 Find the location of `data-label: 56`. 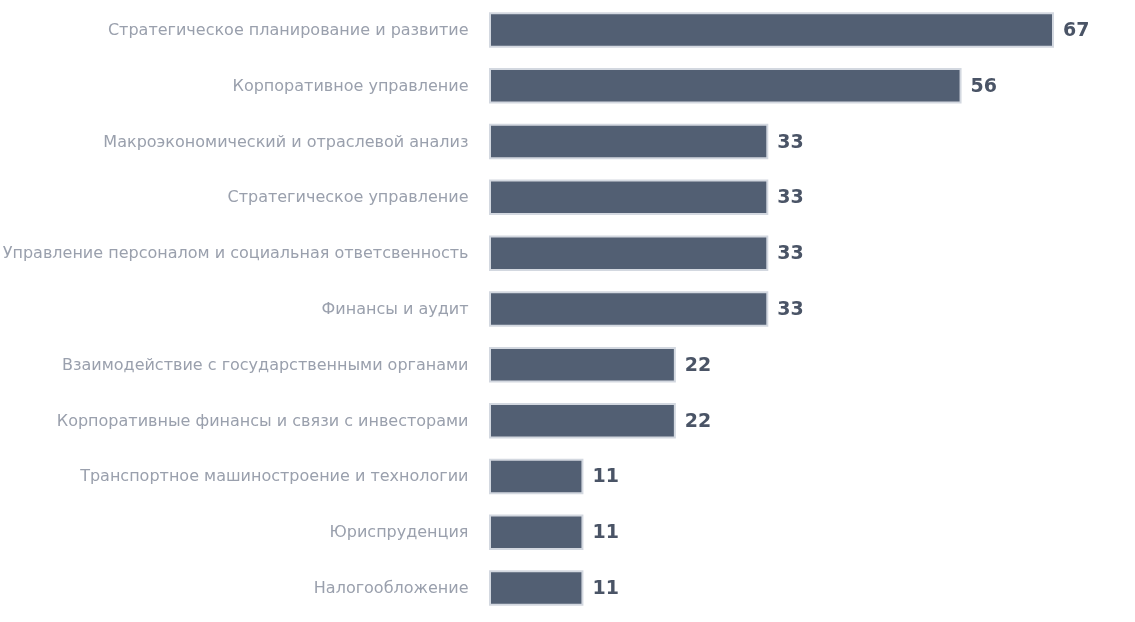

data-label: 56 is located at coordinates (984, 84).